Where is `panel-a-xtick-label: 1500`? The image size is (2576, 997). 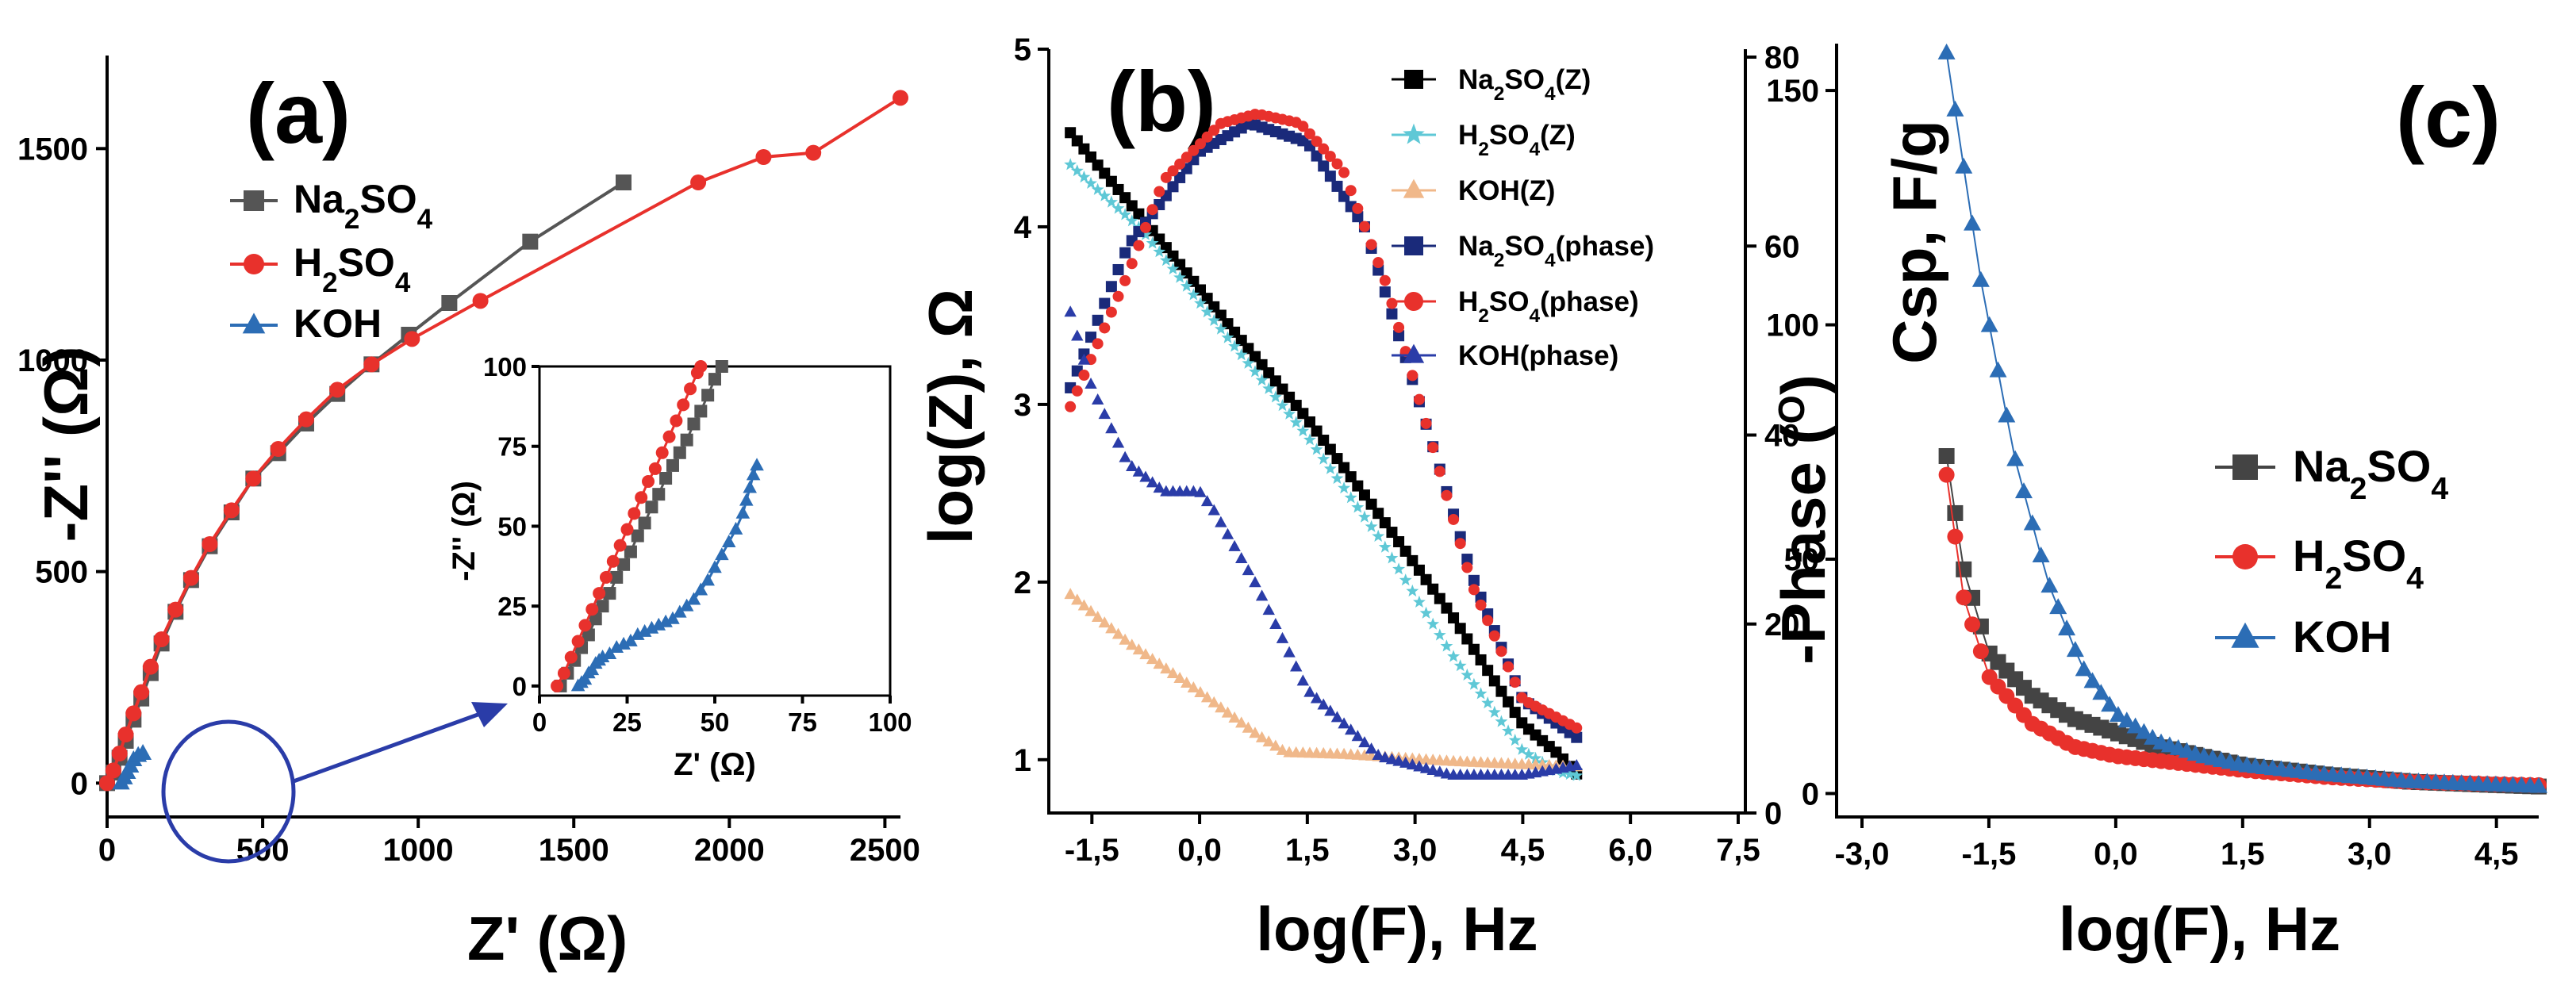
panel-a-xtick-label: 1500 is located at coordinates (574, 851).